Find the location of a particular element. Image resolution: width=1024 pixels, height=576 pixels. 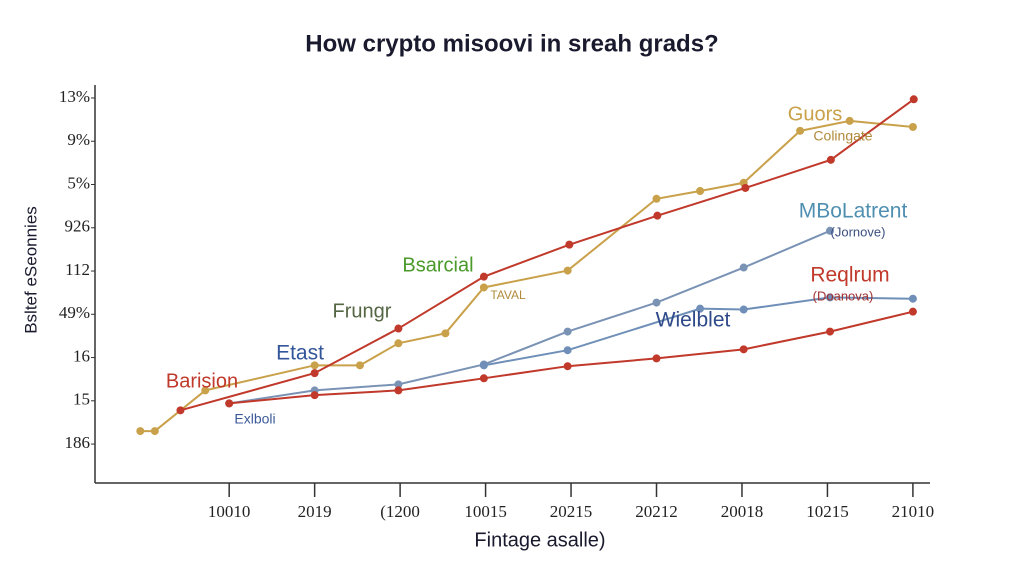

x-axis-label: Fintage asalle) is located at coordinates (539, 540).